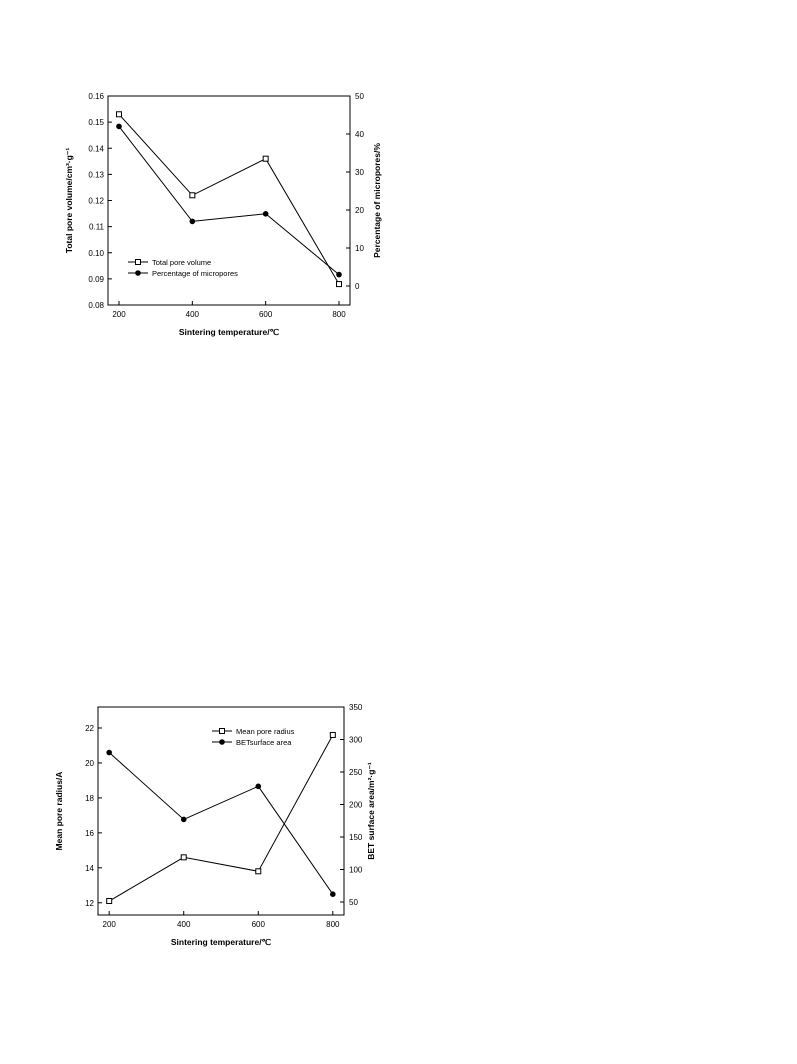 Image resolution: width=797 pixels, height=1064 pixels. I want to click on y-tick-label: 0.14, so click(96, 148).